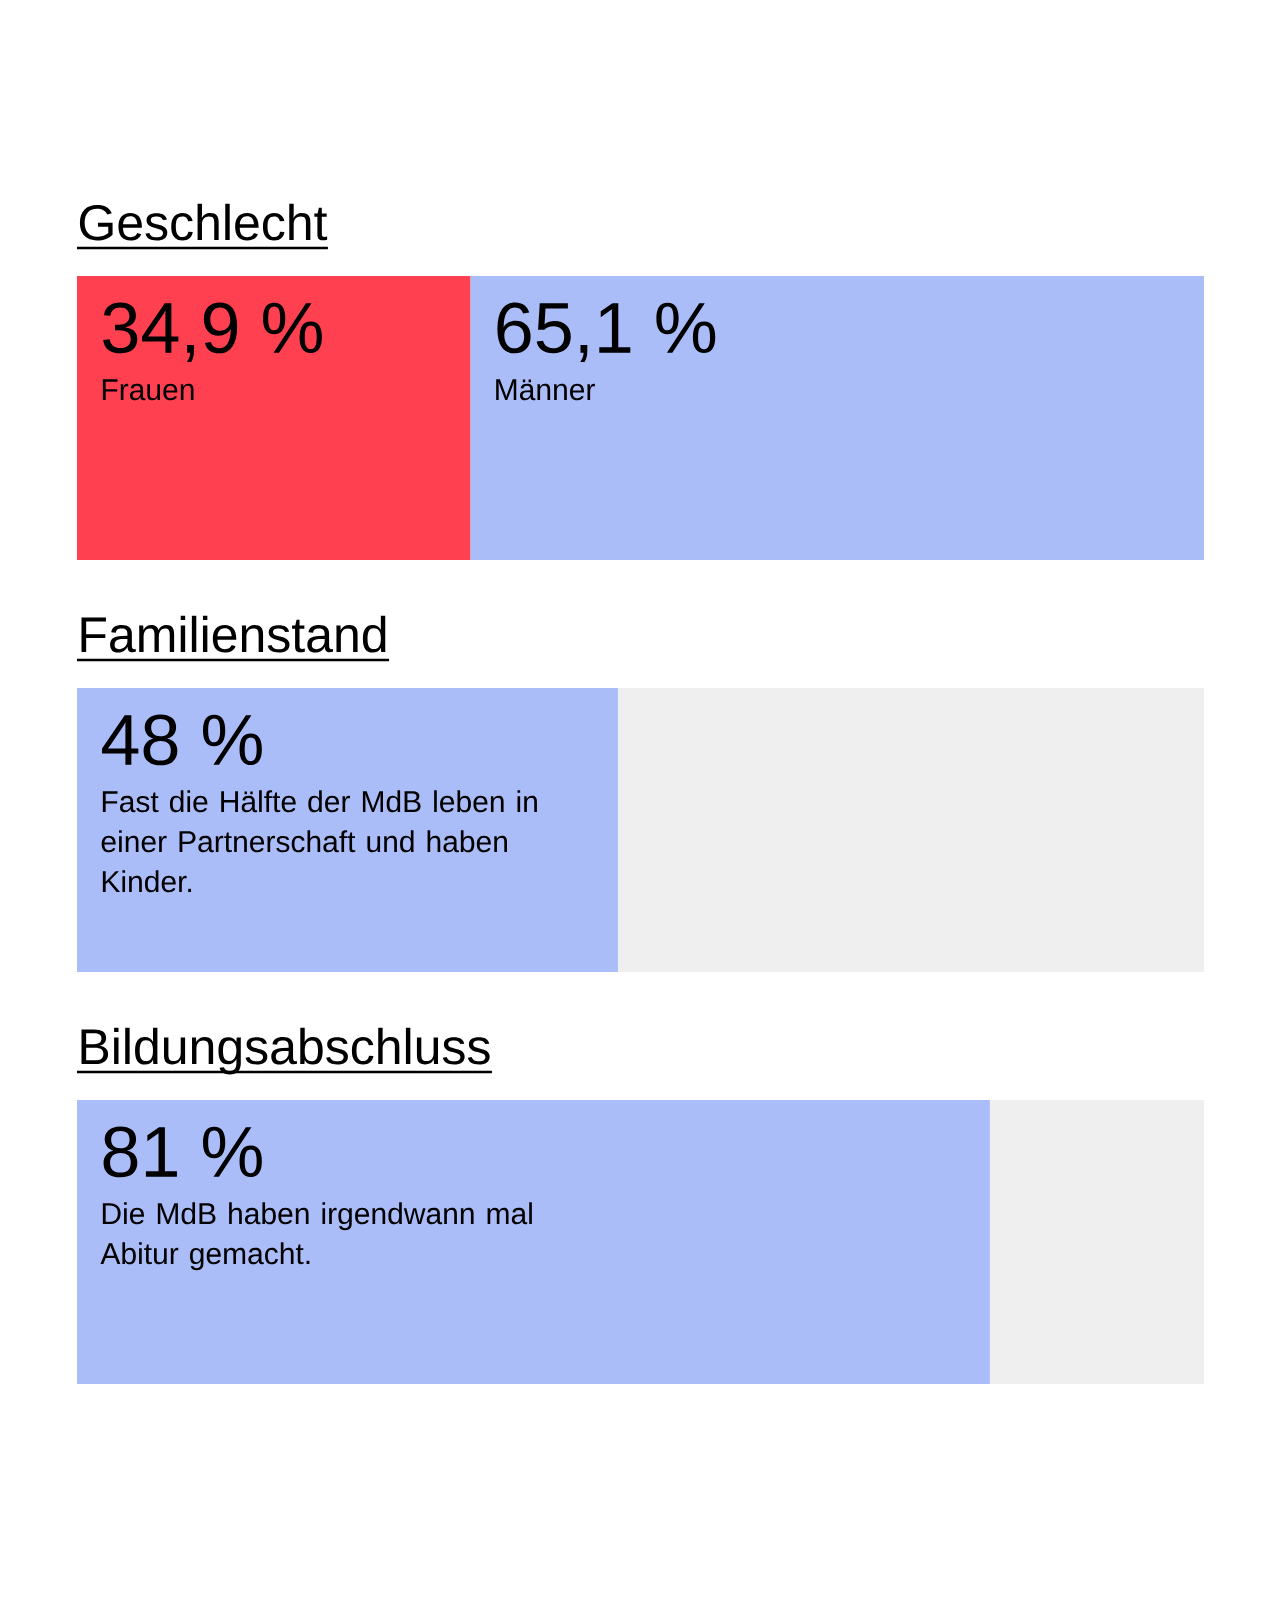 This screenshot has width=1280, height=1600. Describe the element at coordinates (203, 222) in the screenshot. I see `chart-title: Geschlecht` at that location.